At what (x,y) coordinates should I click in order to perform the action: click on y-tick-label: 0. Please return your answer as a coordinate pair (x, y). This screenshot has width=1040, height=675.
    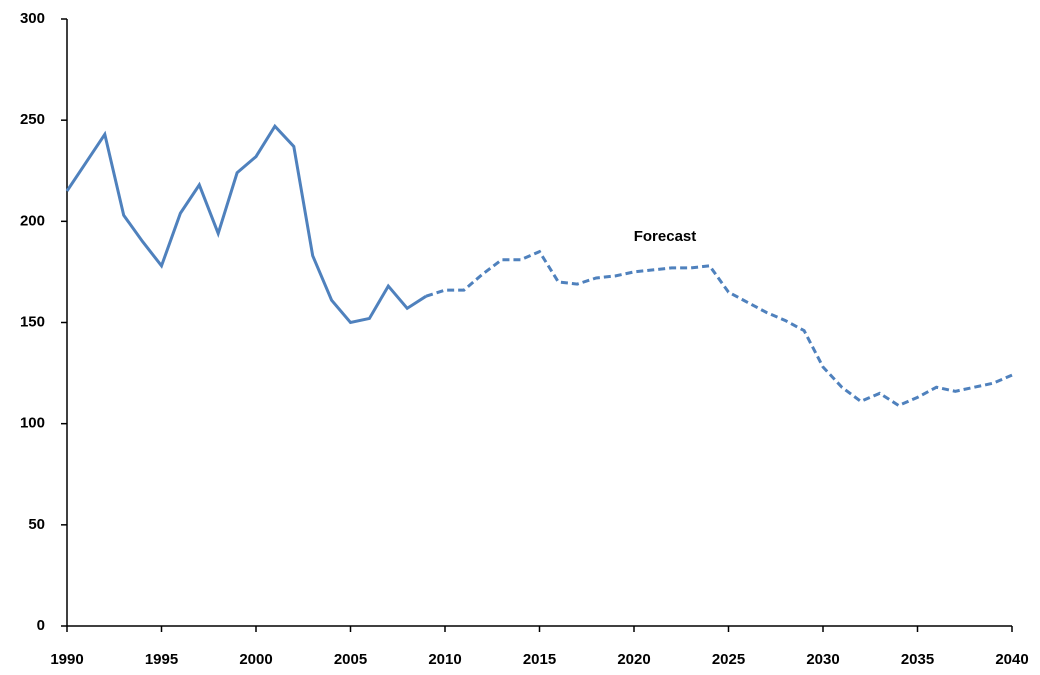
    Looking at the image, I should click on (41, 625).